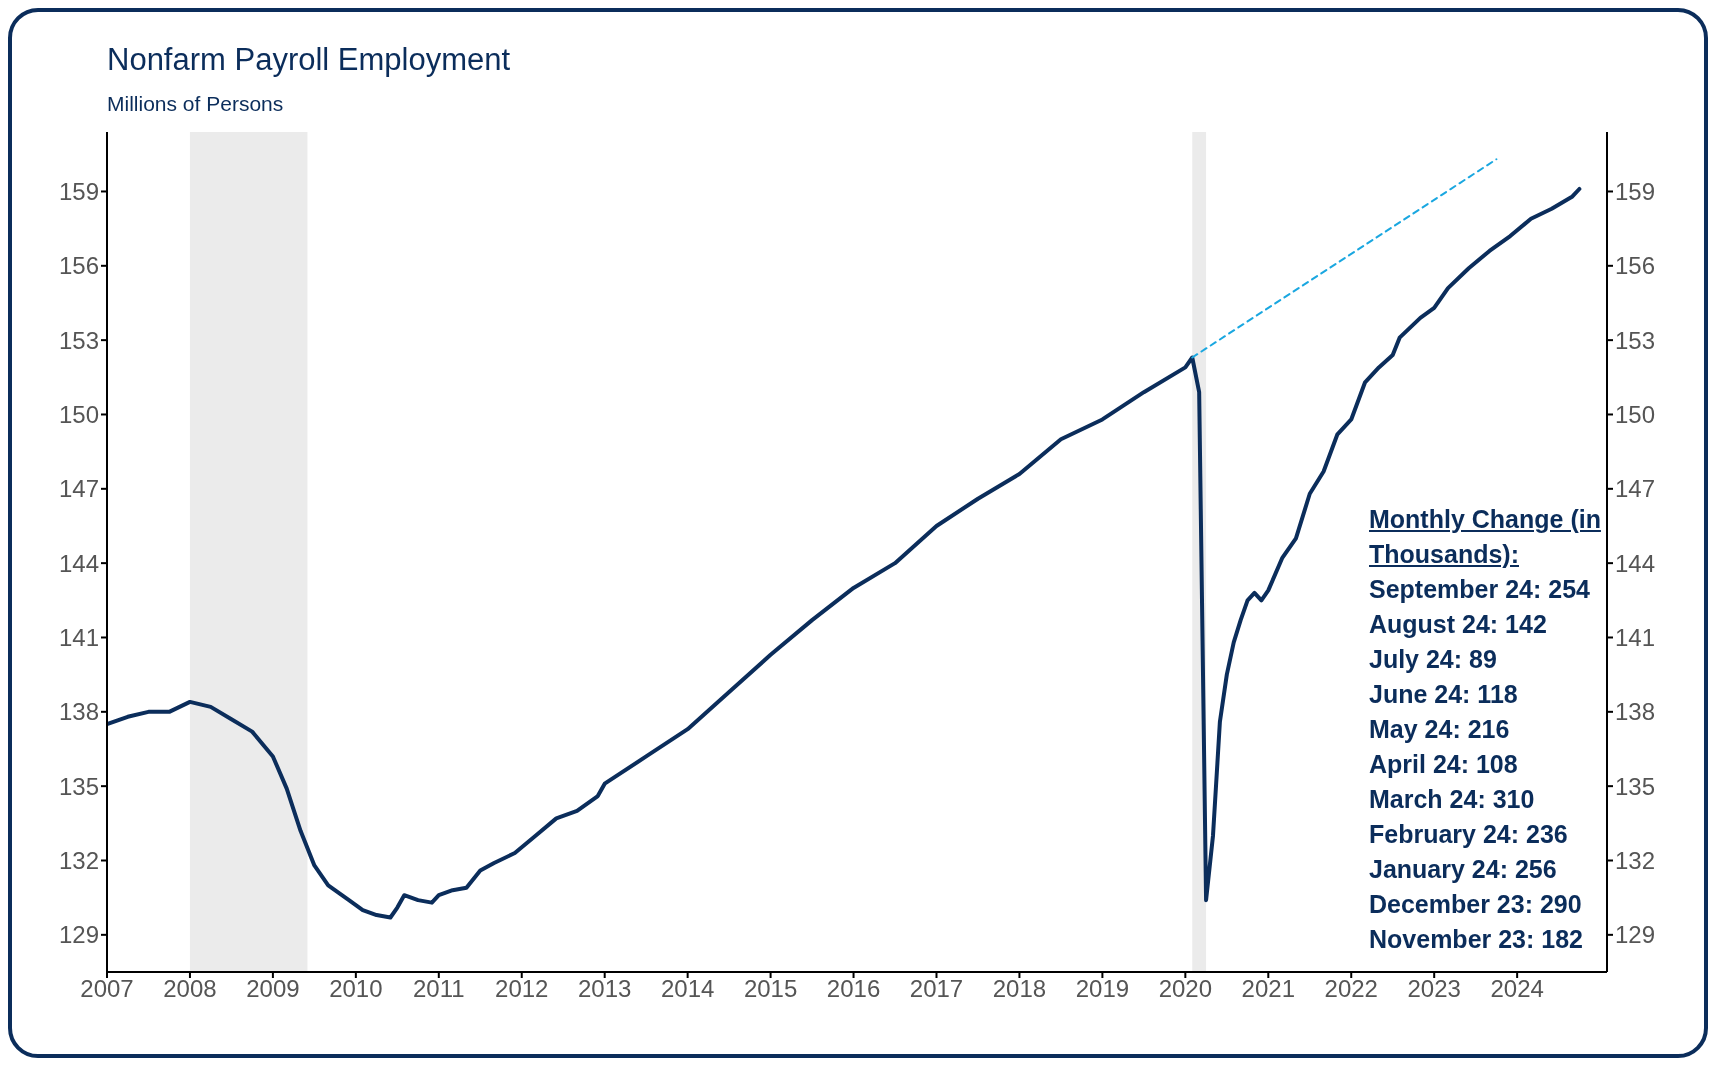 This screenshot has height=1081, width=1727. I want to click on x-tick-label: 2008, so click(190, 989).